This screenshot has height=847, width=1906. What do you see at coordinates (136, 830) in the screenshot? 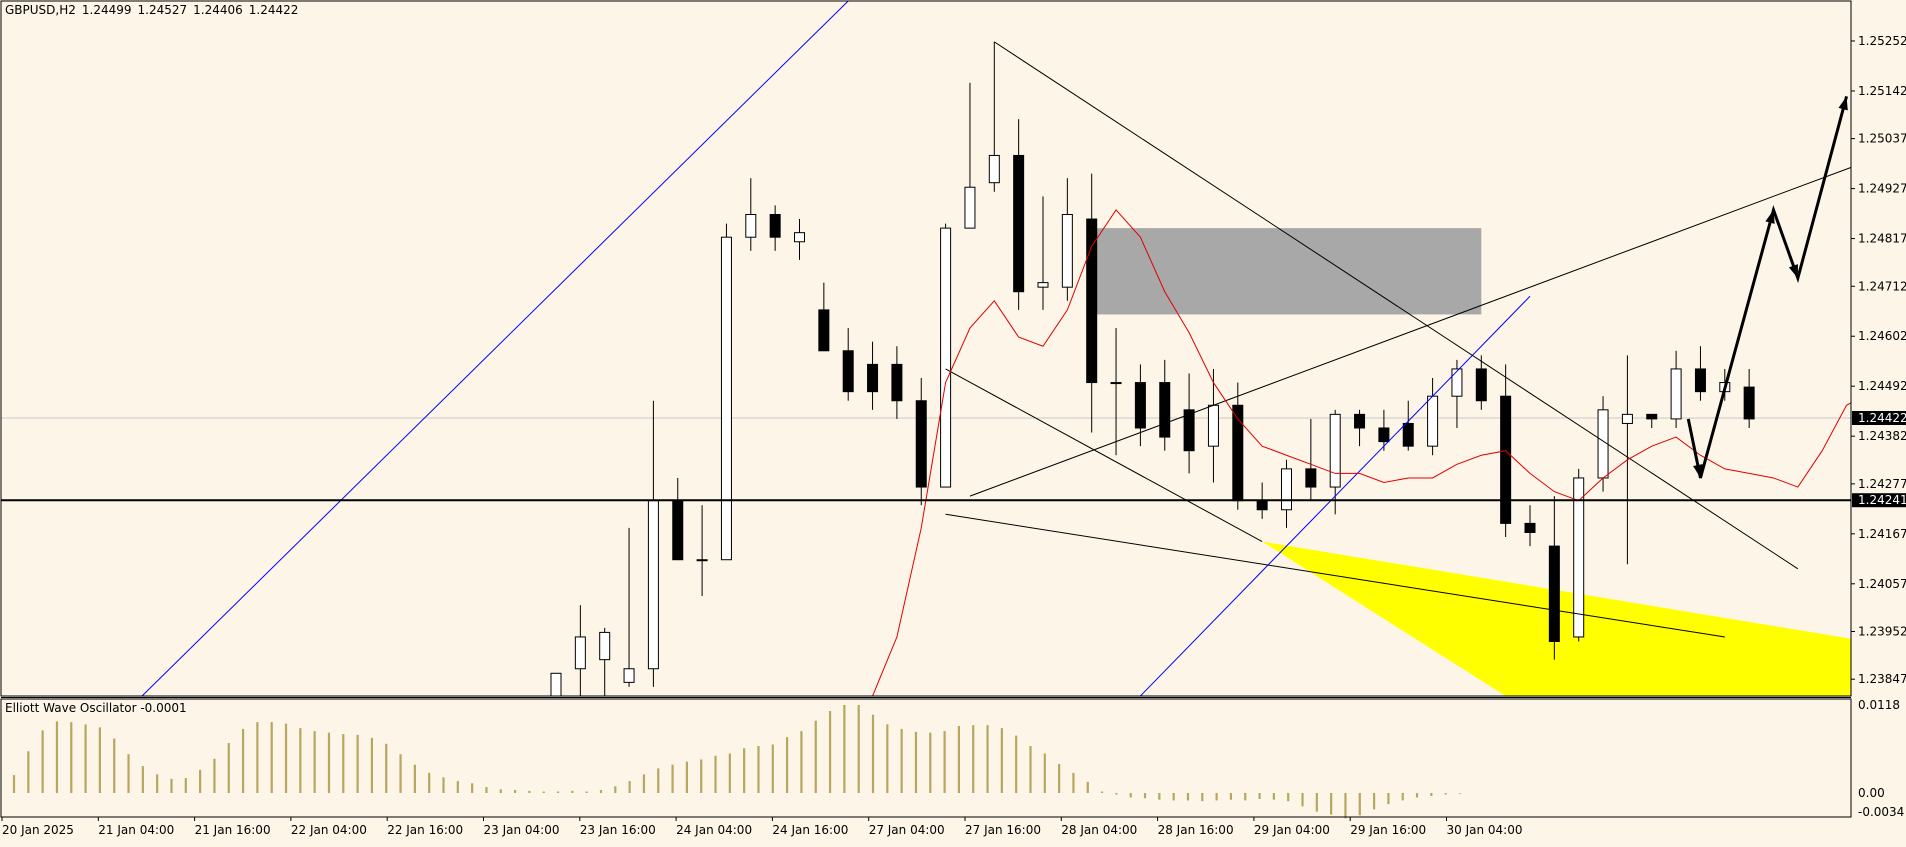
I see `time-axis-label: 21 Jan 04:00` at bounding box center [136, 830].